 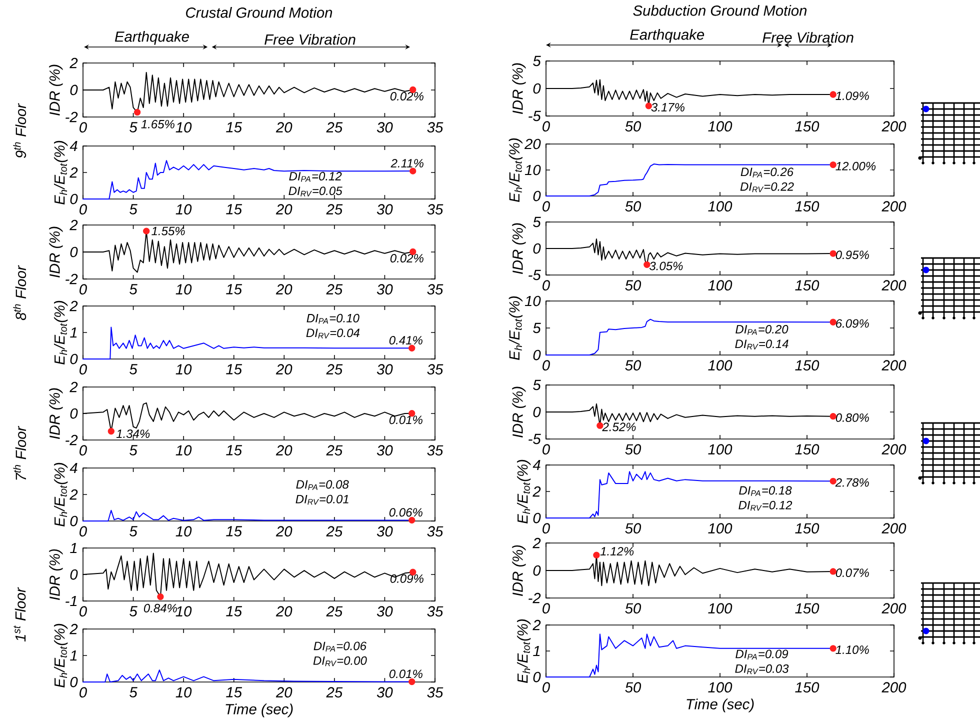 I want to click on annotation: 0.01%, so click(x=405, y=420).